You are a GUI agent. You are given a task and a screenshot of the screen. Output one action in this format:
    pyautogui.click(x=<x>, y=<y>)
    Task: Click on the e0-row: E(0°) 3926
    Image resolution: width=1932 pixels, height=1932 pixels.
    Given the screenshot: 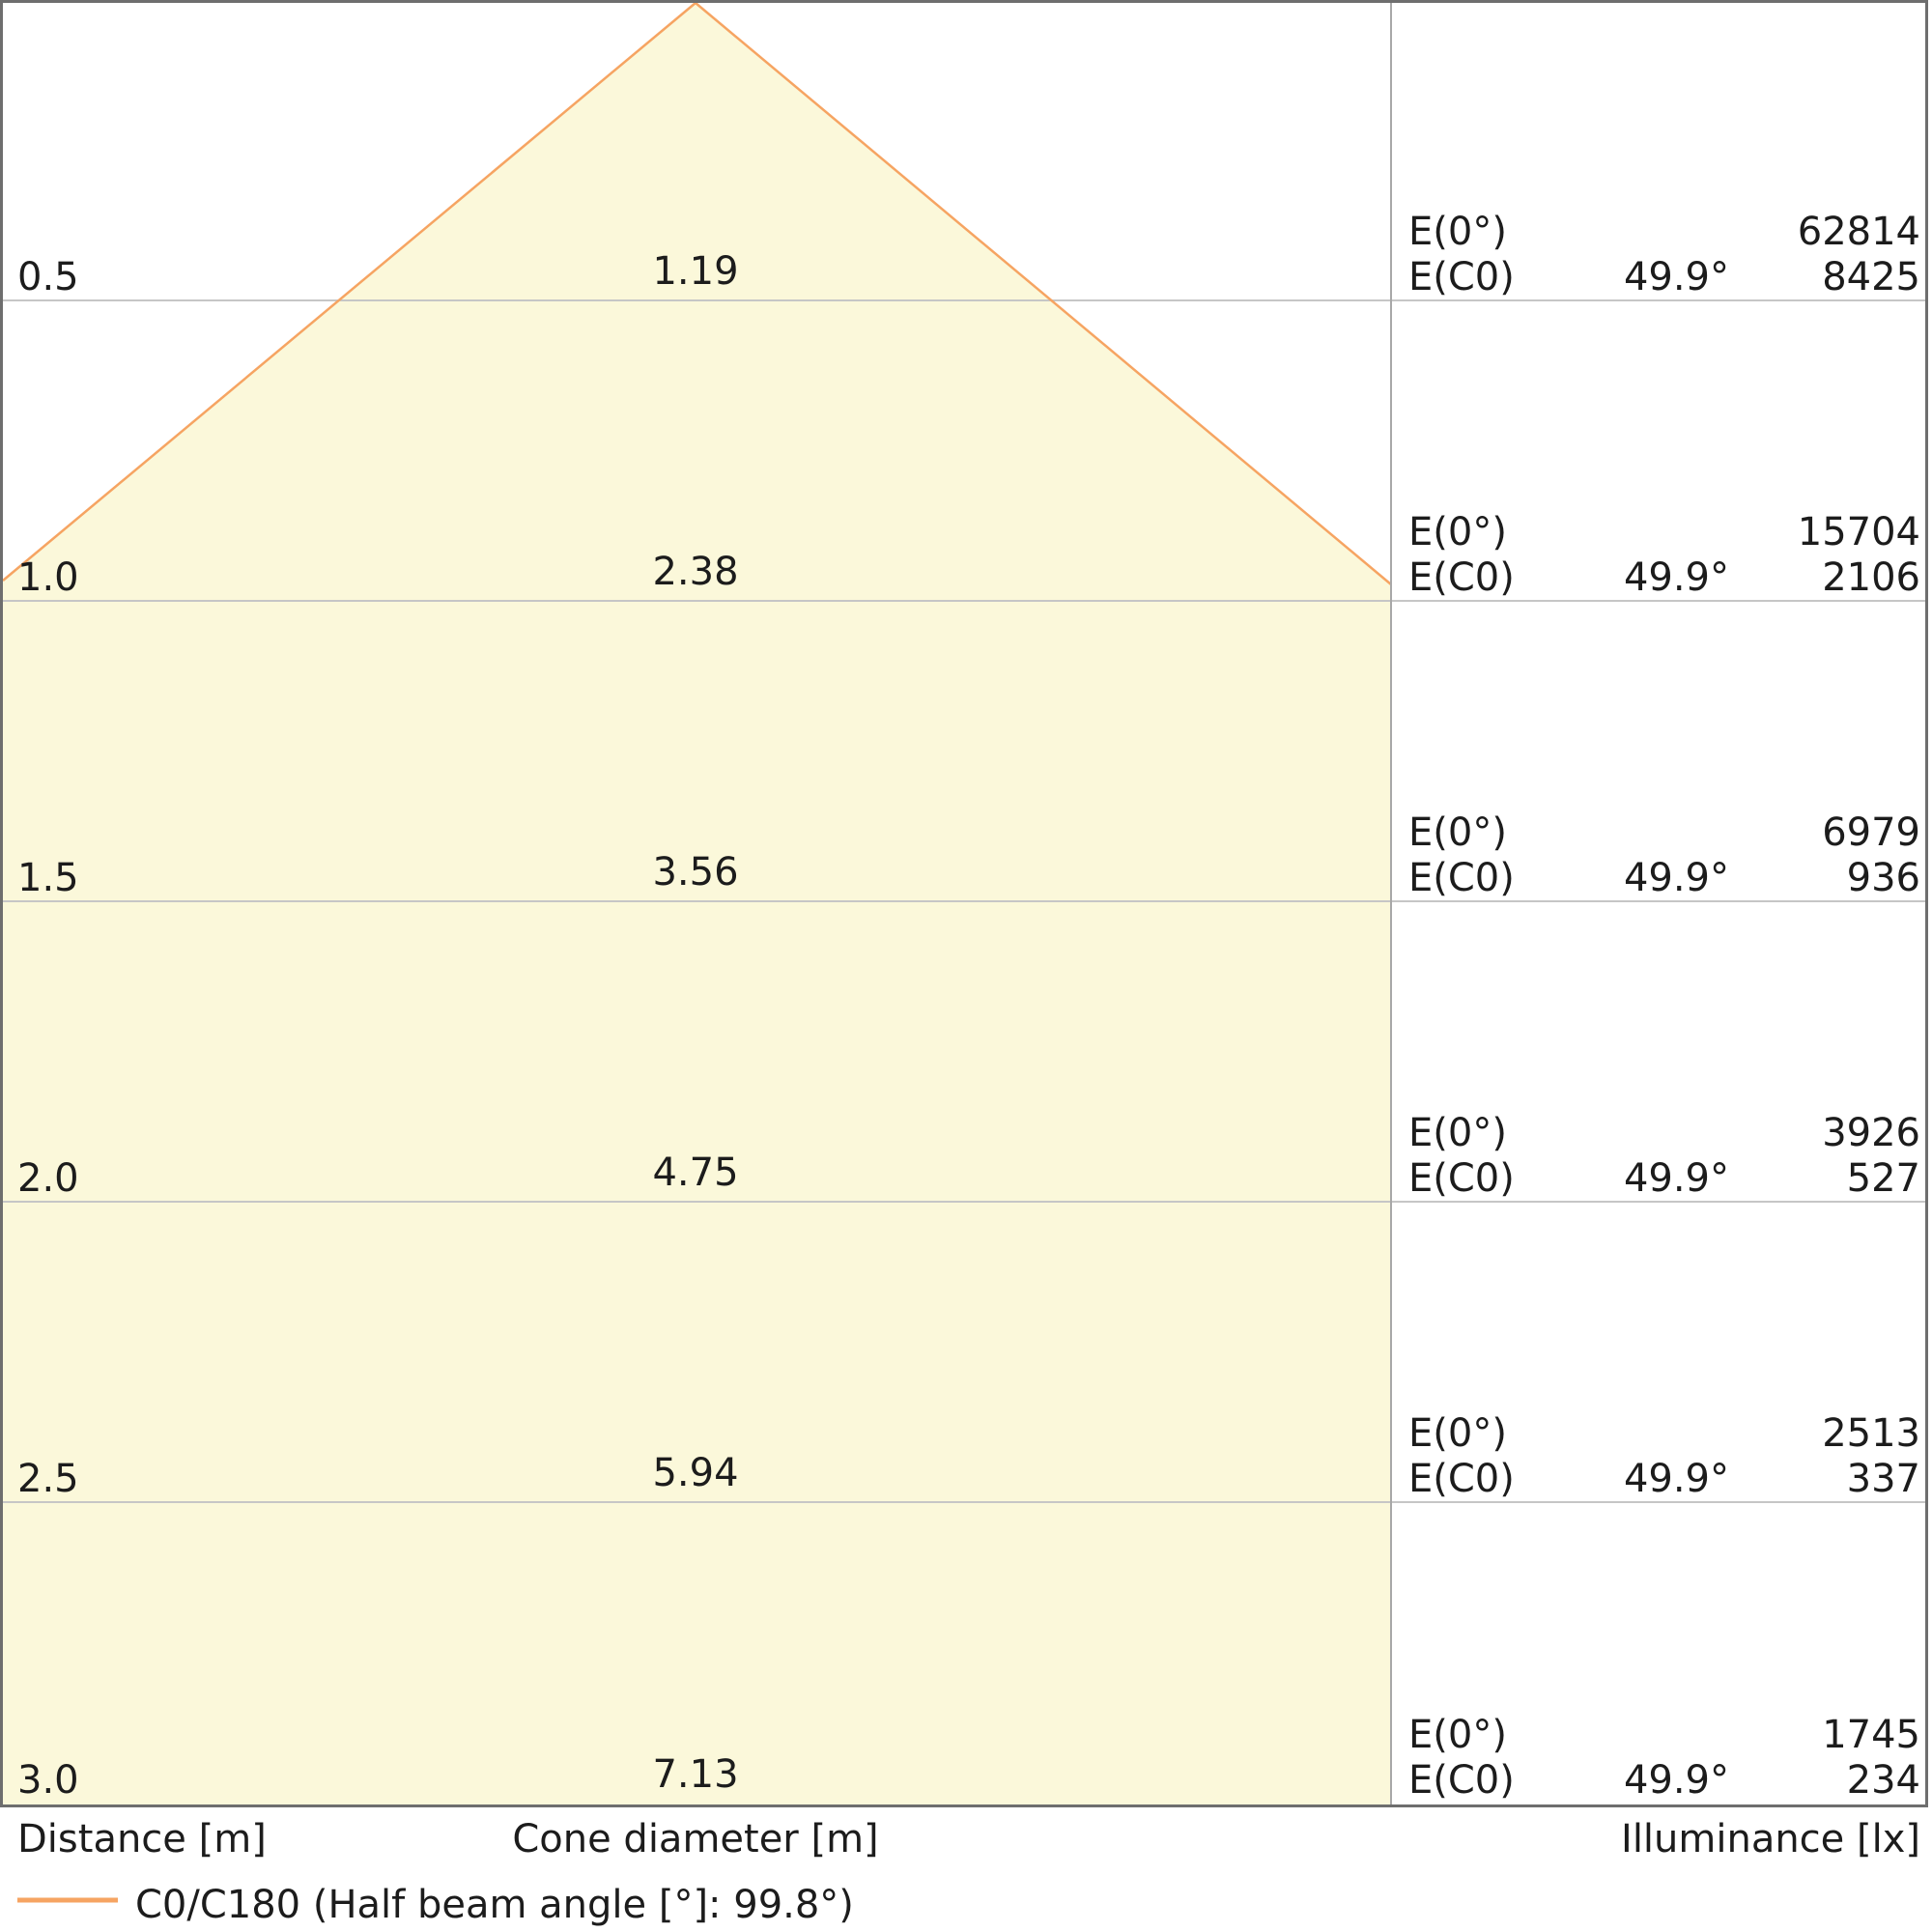 What is the action you would take?
    pyautogui.click(x=1664, y=1133)
    